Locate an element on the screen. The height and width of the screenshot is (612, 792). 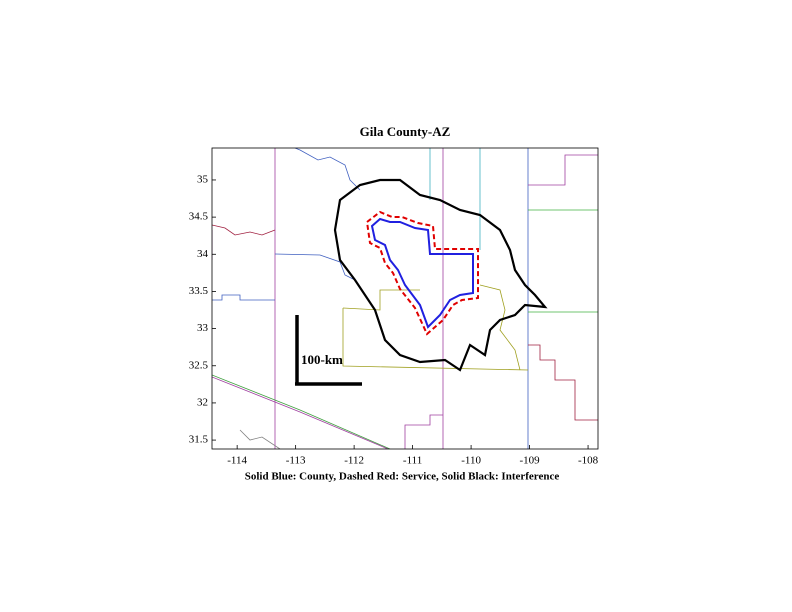
y-tick-label: 31.5 is located at coordinates (199, 440).